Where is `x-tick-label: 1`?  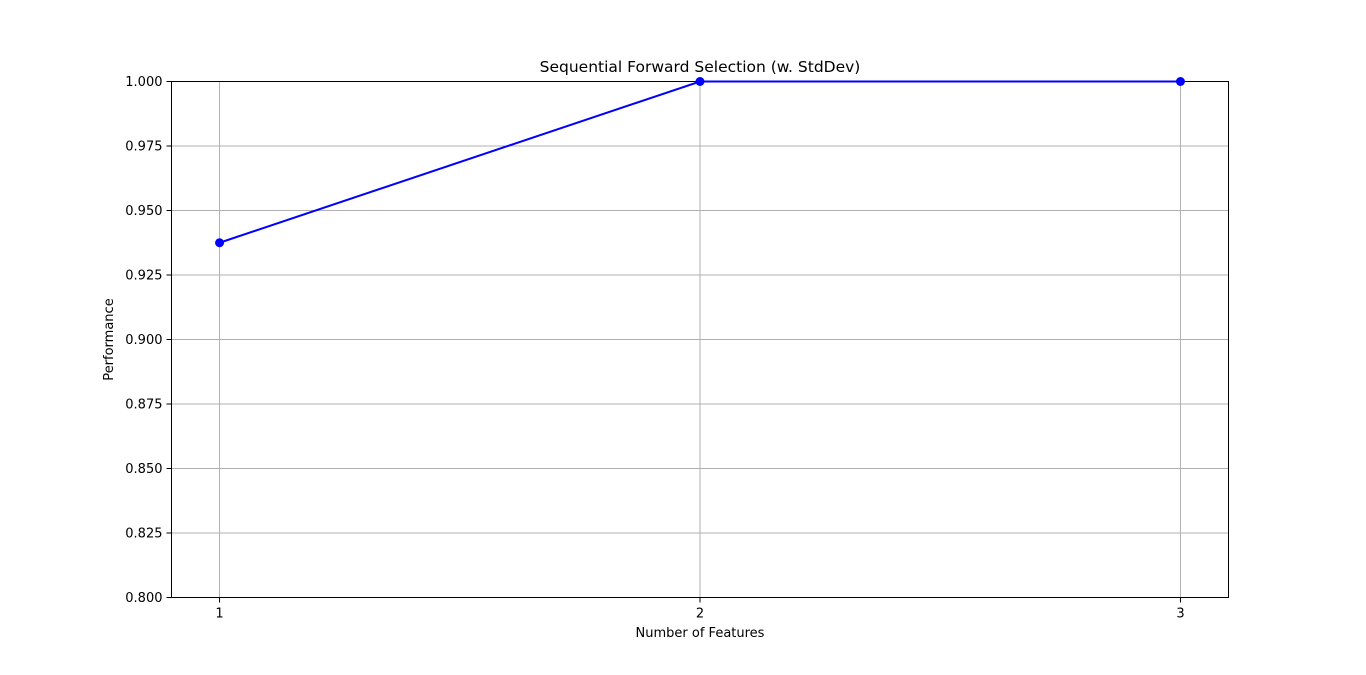 x-tick-label: 1 is located at coordinates (219, 614).